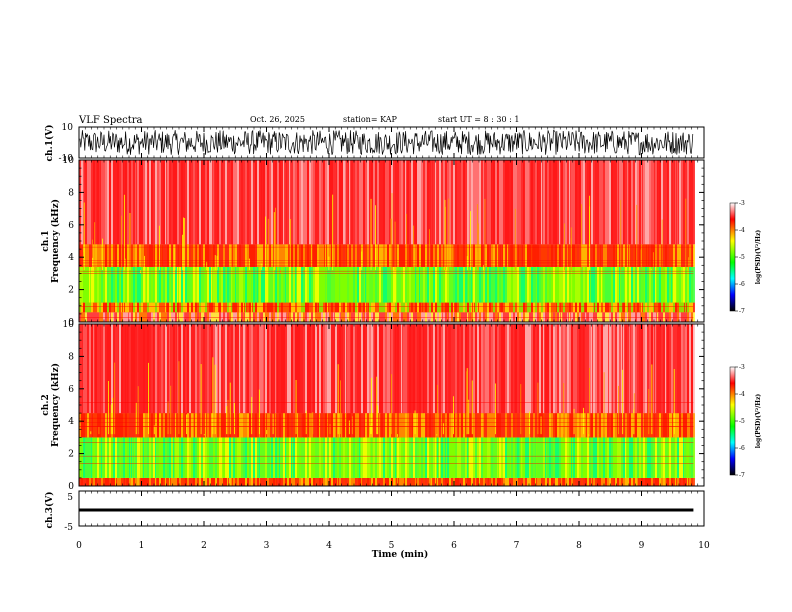  I want to click on ch1-waveform-trace, so click(386, 142).